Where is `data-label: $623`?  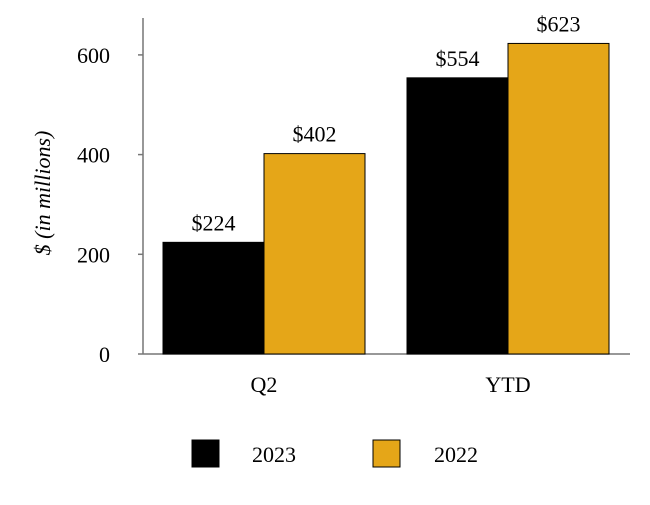
data-label: $623 is located at coordinates (559, 23).